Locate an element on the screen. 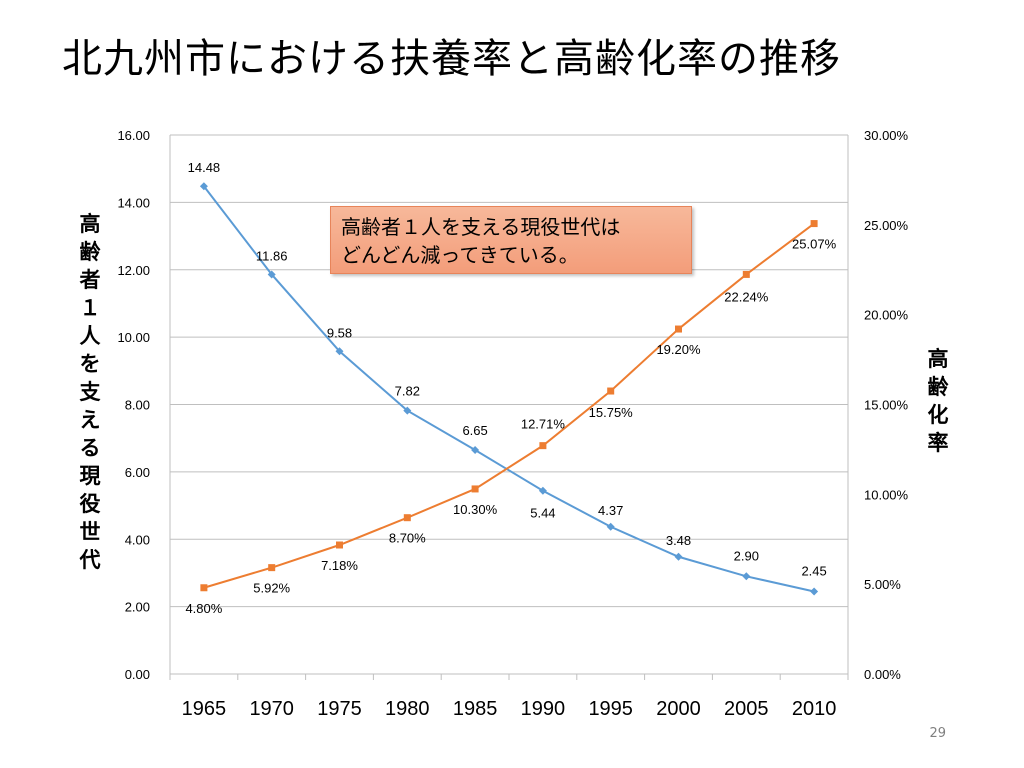 This screenshot has height=768, width=1024. data-label: 4.37 is located at coordinates (610, 510).